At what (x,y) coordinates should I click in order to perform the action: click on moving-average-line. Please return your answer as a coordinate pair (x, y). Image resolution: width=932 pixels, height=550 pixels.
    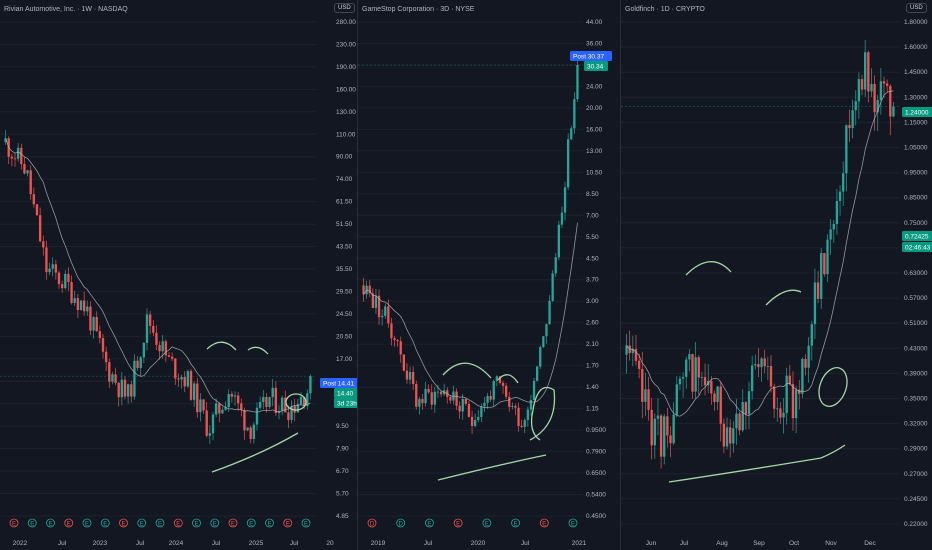
    Looking at the image, I should click on (470, 315).